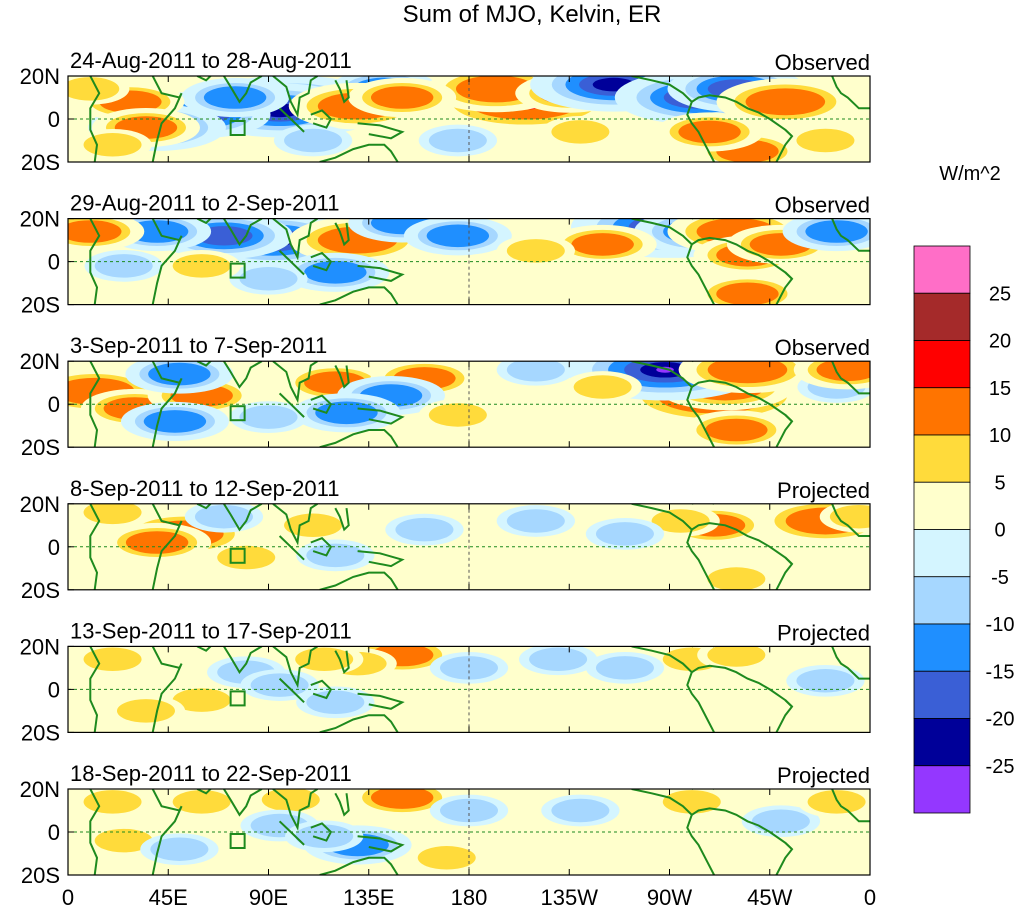 The image size is (1021, 921). What do you see at coordinates (669, 897) in the screenshot?
I see `x-tick-label: 90W` at bounding box center [669, 897].